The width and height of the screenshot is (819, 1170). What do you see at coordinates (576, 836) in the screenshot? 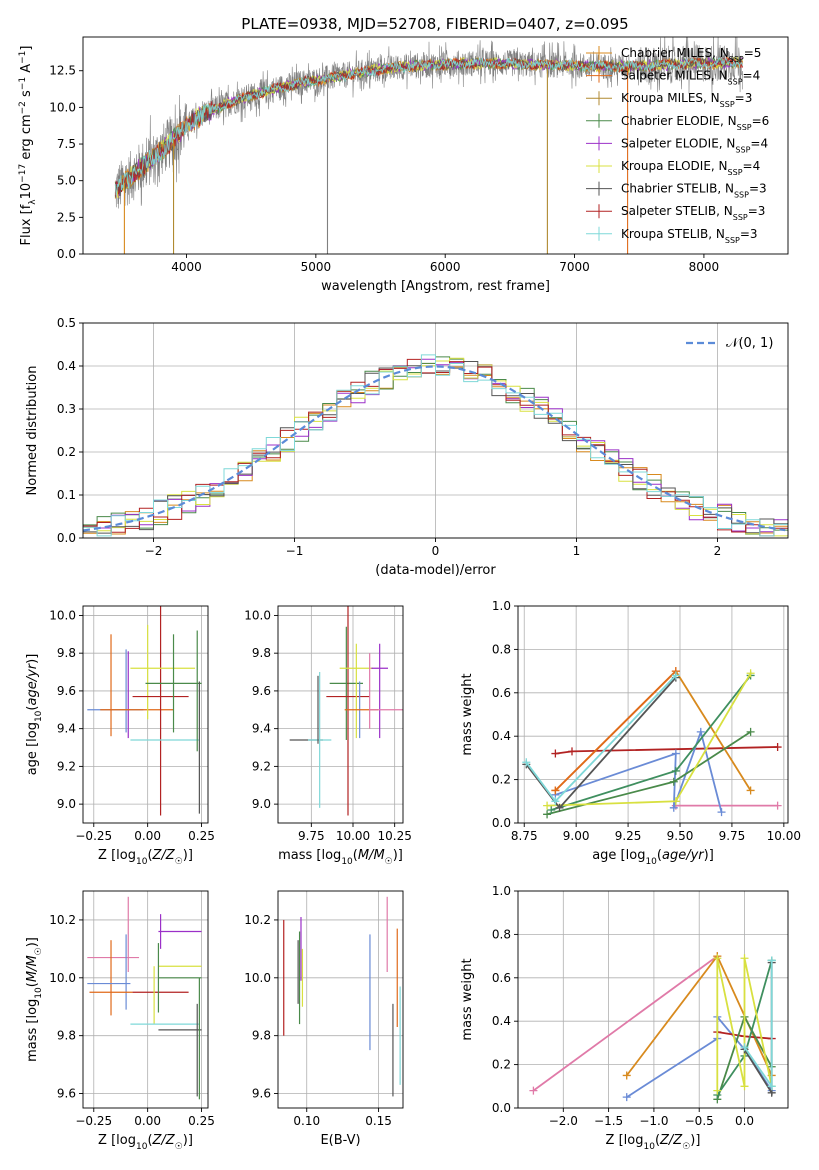
I see `x-tick-label: 9.00` at bounding box center [576, 836].